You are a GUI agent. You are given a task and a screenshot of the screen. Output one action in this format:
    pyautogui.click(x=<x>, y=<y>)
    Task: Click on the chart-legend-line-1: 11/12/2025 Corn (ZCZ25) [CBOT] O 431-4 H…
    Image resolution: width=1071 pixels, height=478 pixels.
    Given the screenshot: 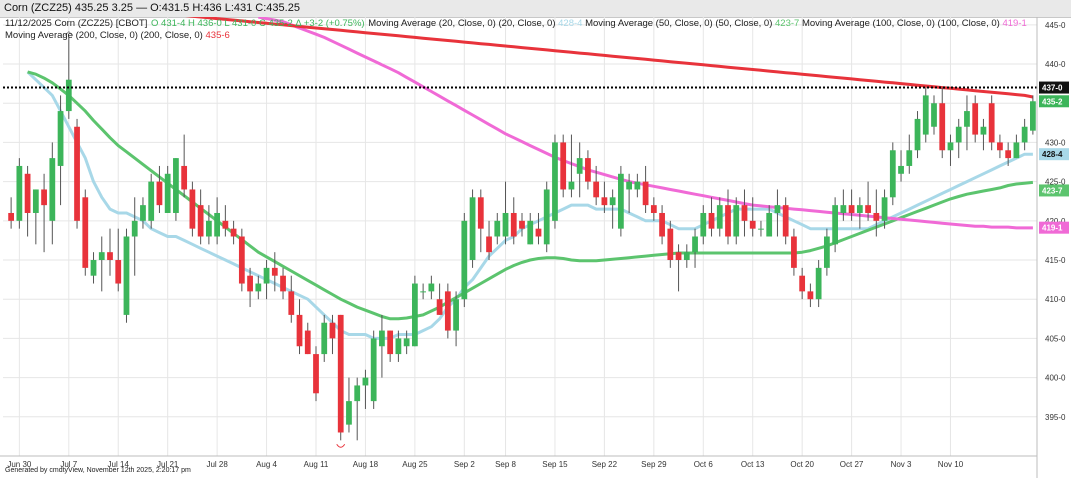 What is the action you would take?
    pyautogui.click(x=516, y=23)
    